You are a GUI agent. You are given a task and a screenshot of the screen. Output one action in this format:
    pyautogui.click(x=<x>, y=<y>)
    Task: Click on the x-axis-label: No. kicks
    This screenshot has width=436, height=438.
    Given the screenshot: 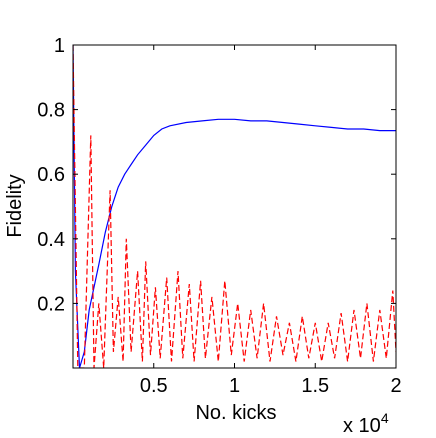 What is the action you would take?
    pyautogui.click(x=235, y=413)
    